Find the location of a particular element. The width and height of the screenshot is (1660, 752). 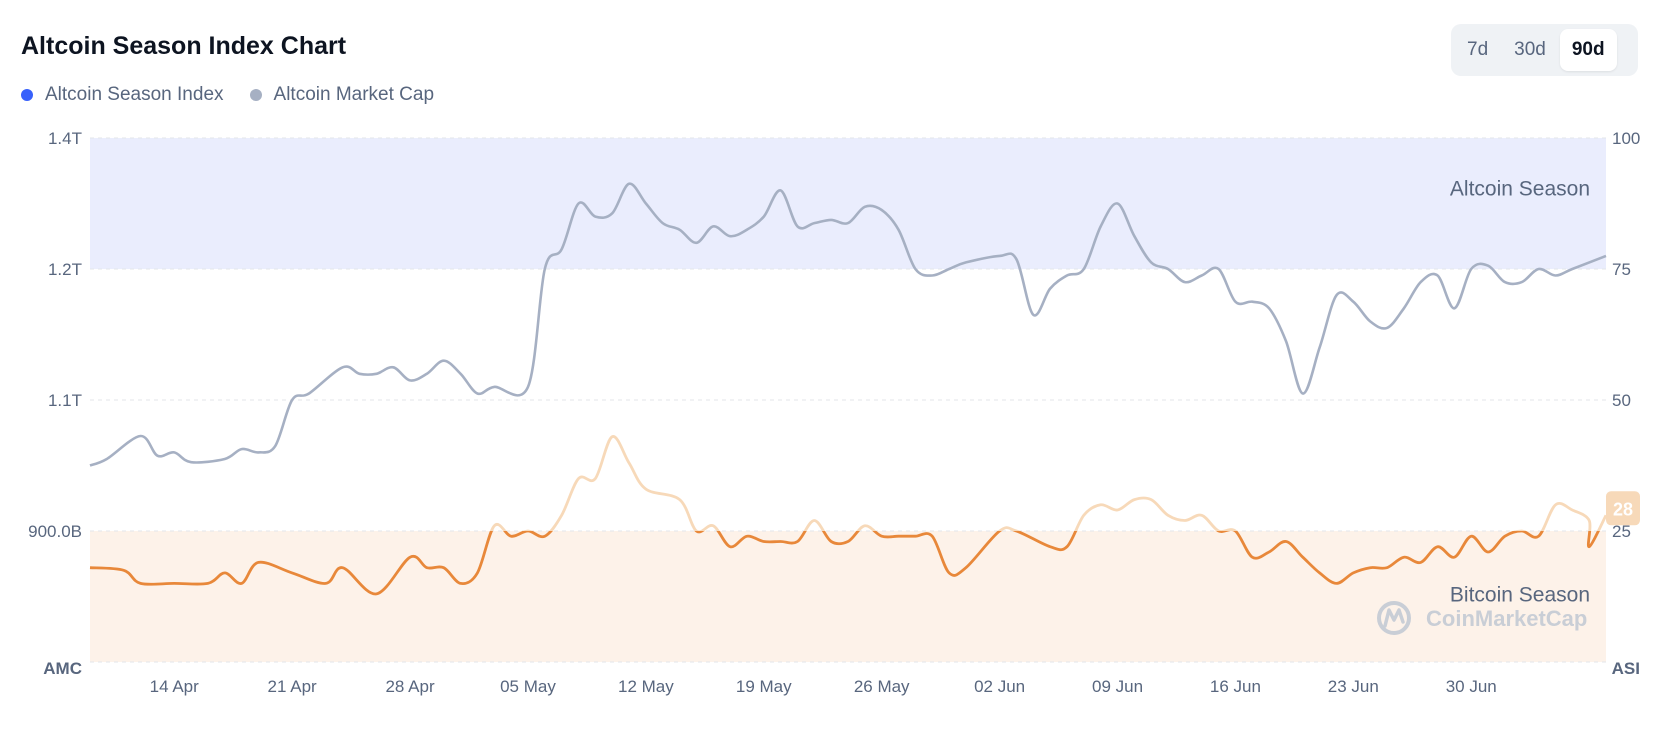

x-axis-tick-label: 02 Jun is located at coordinates (999, 686).